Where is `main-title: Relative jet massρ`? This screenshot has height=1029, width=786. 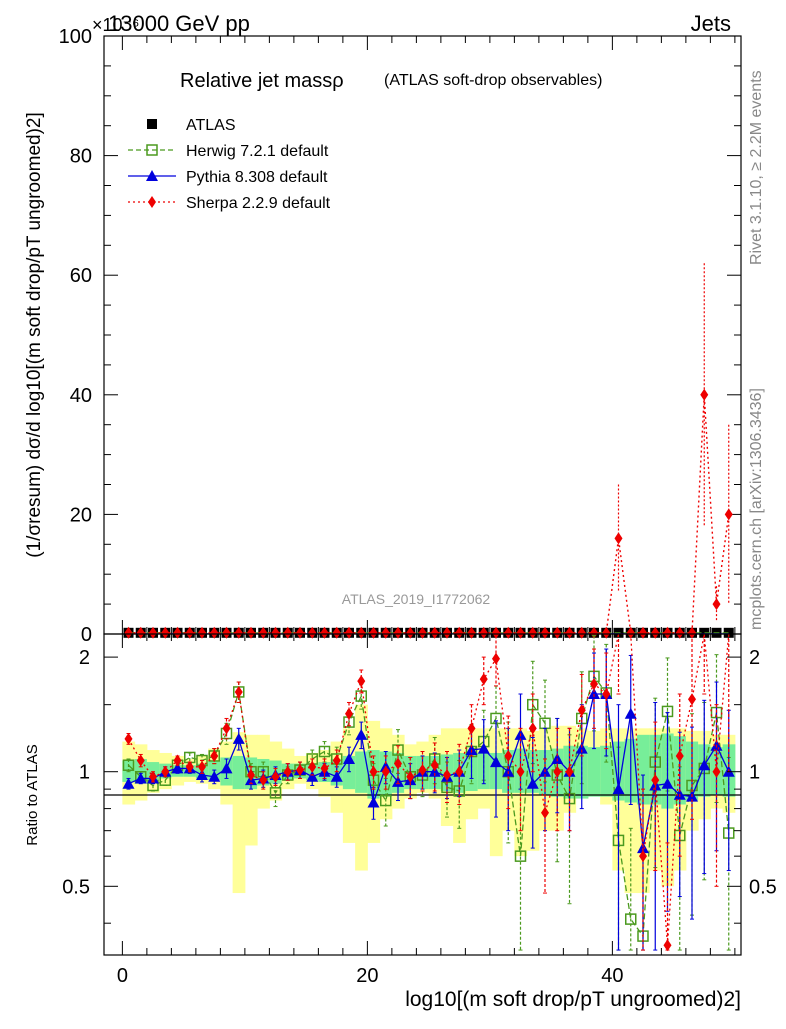
main-title: Relative jet massρ is located at coordinates (262, 81).